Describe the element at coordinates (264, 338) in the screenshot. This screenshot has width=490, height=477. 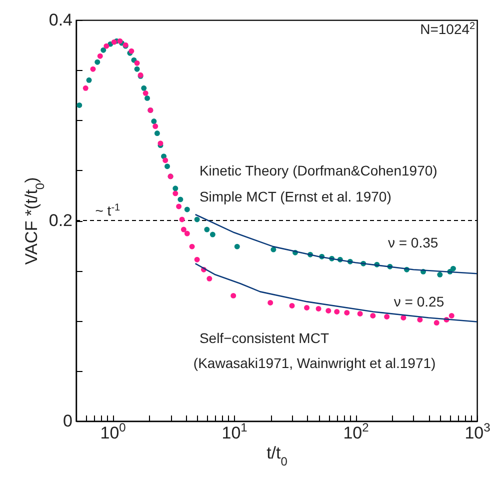
I see `annotation: Self−consistent MCT` at that location.